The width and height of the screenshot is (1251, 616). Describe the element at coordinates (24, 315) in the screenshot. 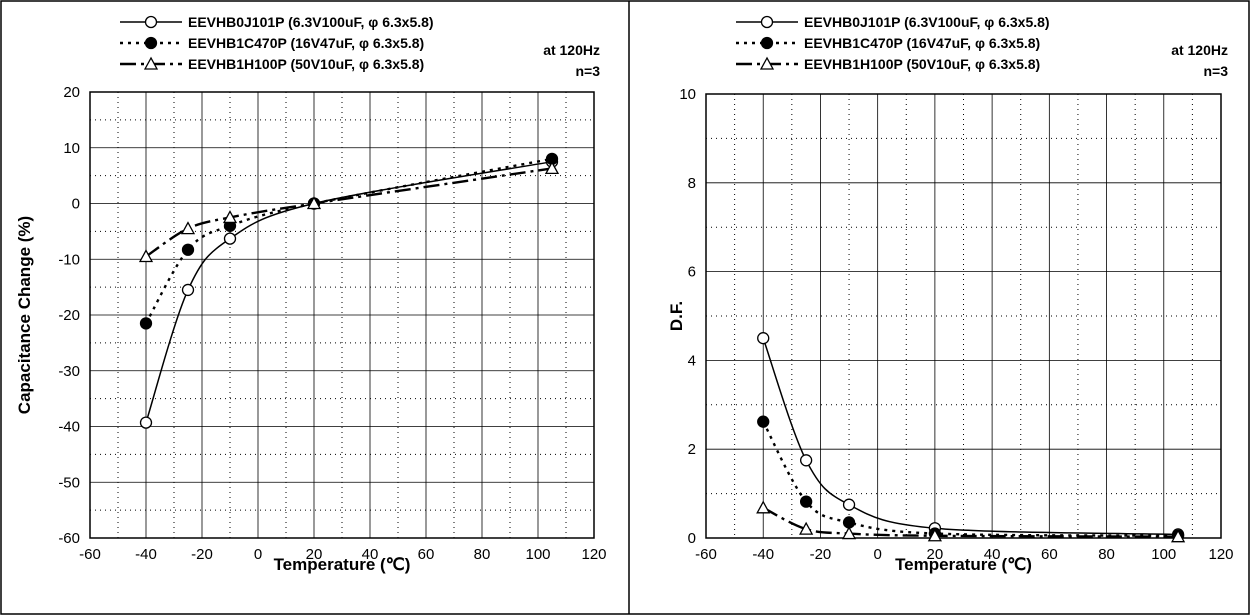

I see `y-axis-title: Capacitance Change (%)` at that location.